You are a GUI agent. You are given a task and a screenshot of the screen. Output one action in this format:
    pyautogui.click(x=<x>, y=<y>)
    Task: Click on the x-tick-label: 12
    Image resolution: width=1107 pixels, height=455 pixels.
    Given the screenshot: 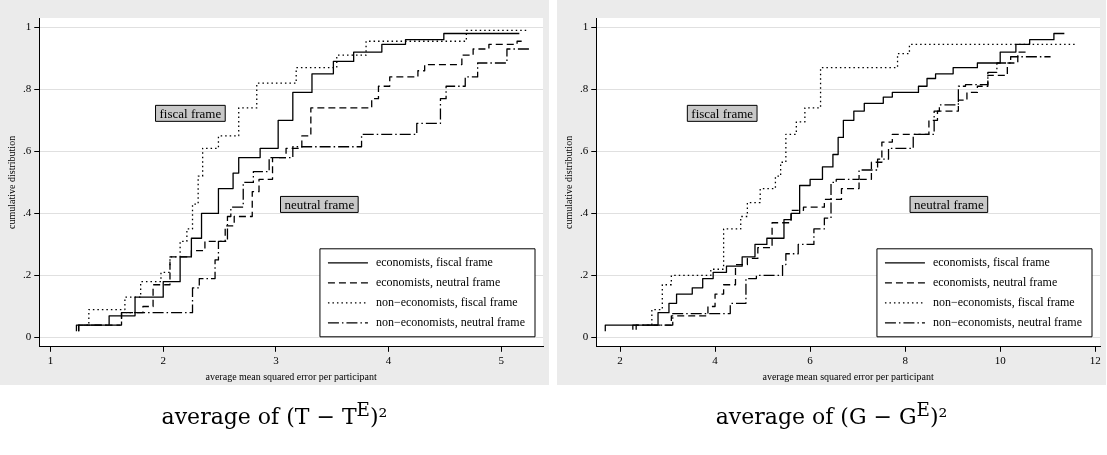 What is the action you would take?
    pyautogui.click(x=1095, y=360)
    